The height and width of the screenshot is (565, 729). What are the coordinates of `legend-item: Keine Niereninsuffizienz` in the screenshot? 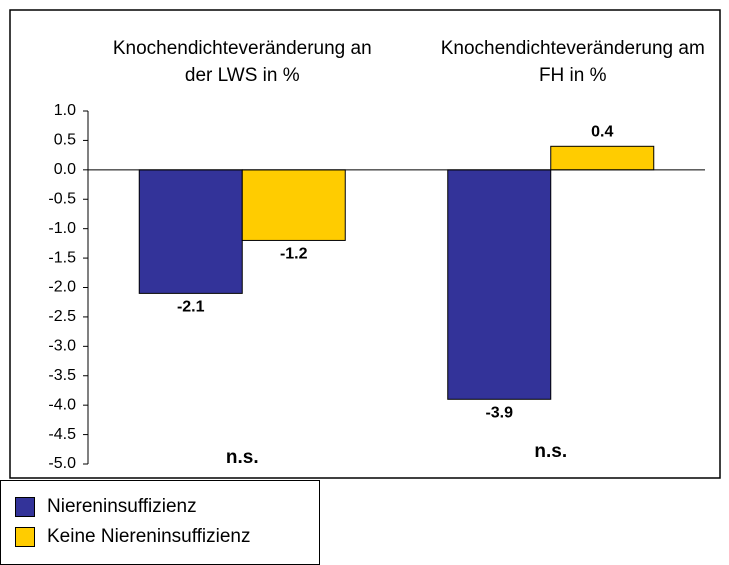 It's located at (133, 537).